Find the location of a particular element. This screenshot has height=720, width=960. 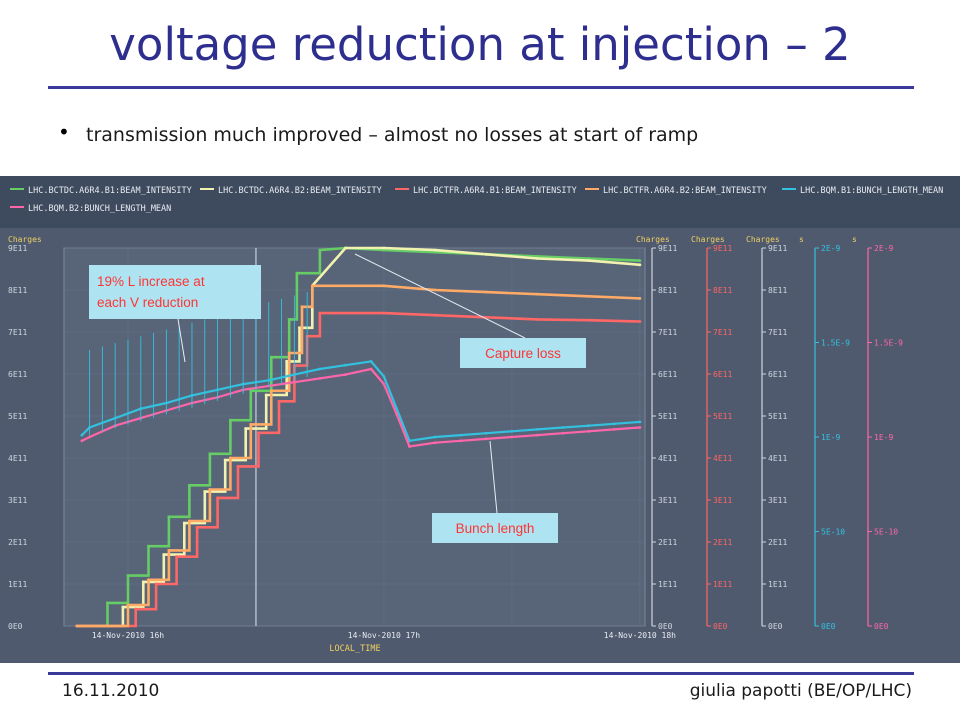

legend-label: LHC.BCTDC.A6R4.B2:BEAM_INTENSITY is located at coordinates (300, 191).